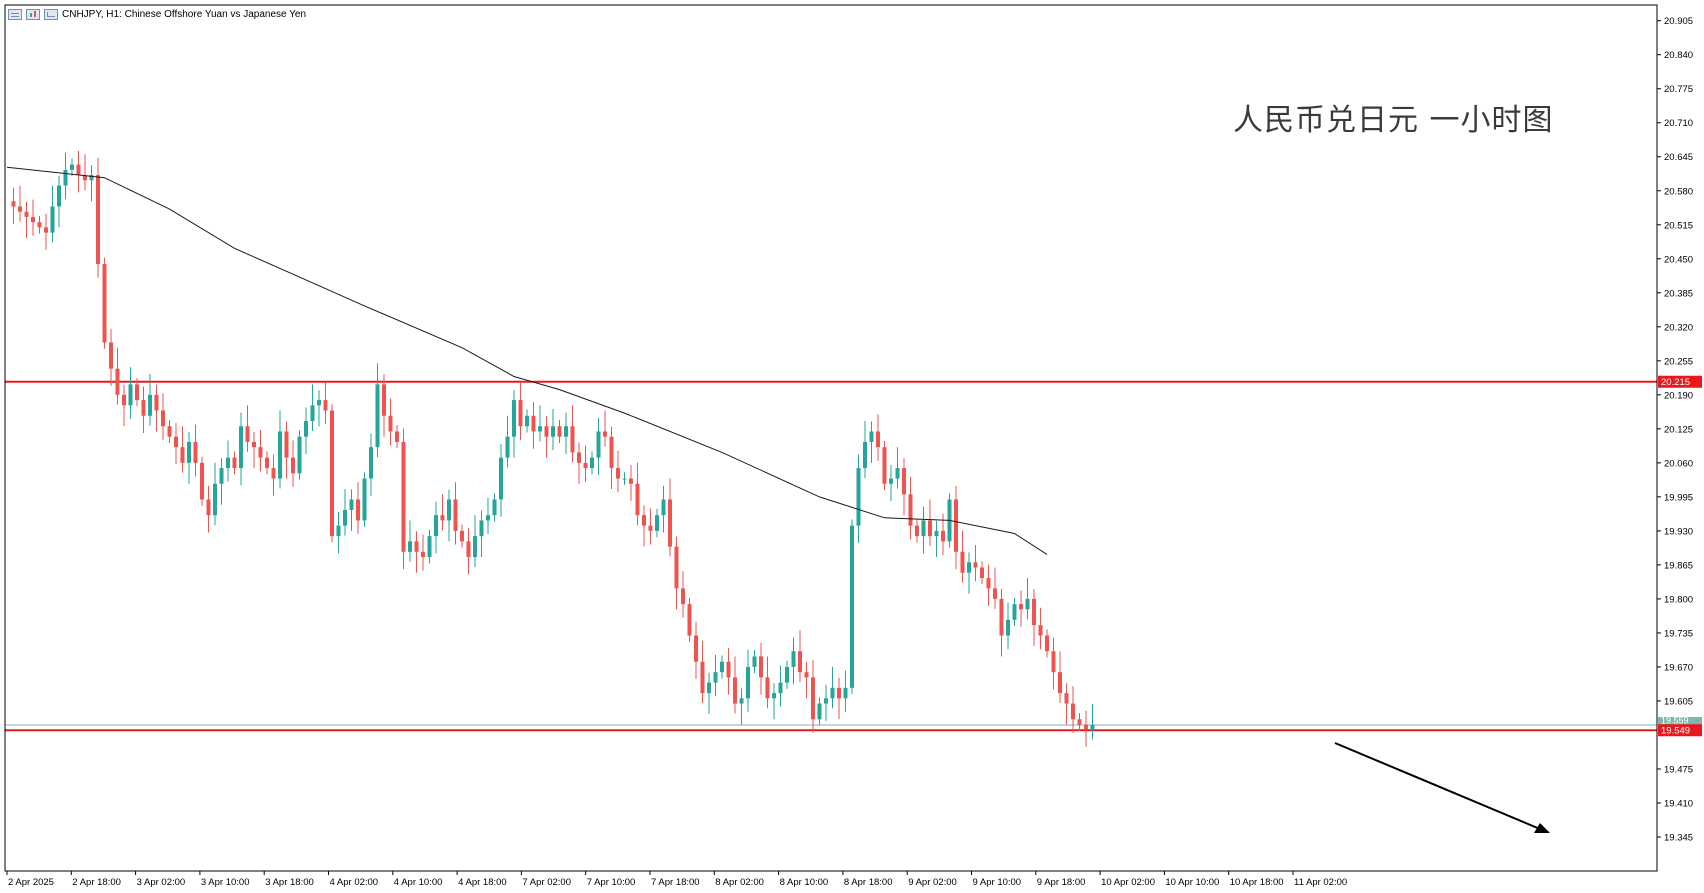 The width and height of the screenshot is (1704, 893). I want to click on y-tick-label: 20.775, so click(1678, 89).